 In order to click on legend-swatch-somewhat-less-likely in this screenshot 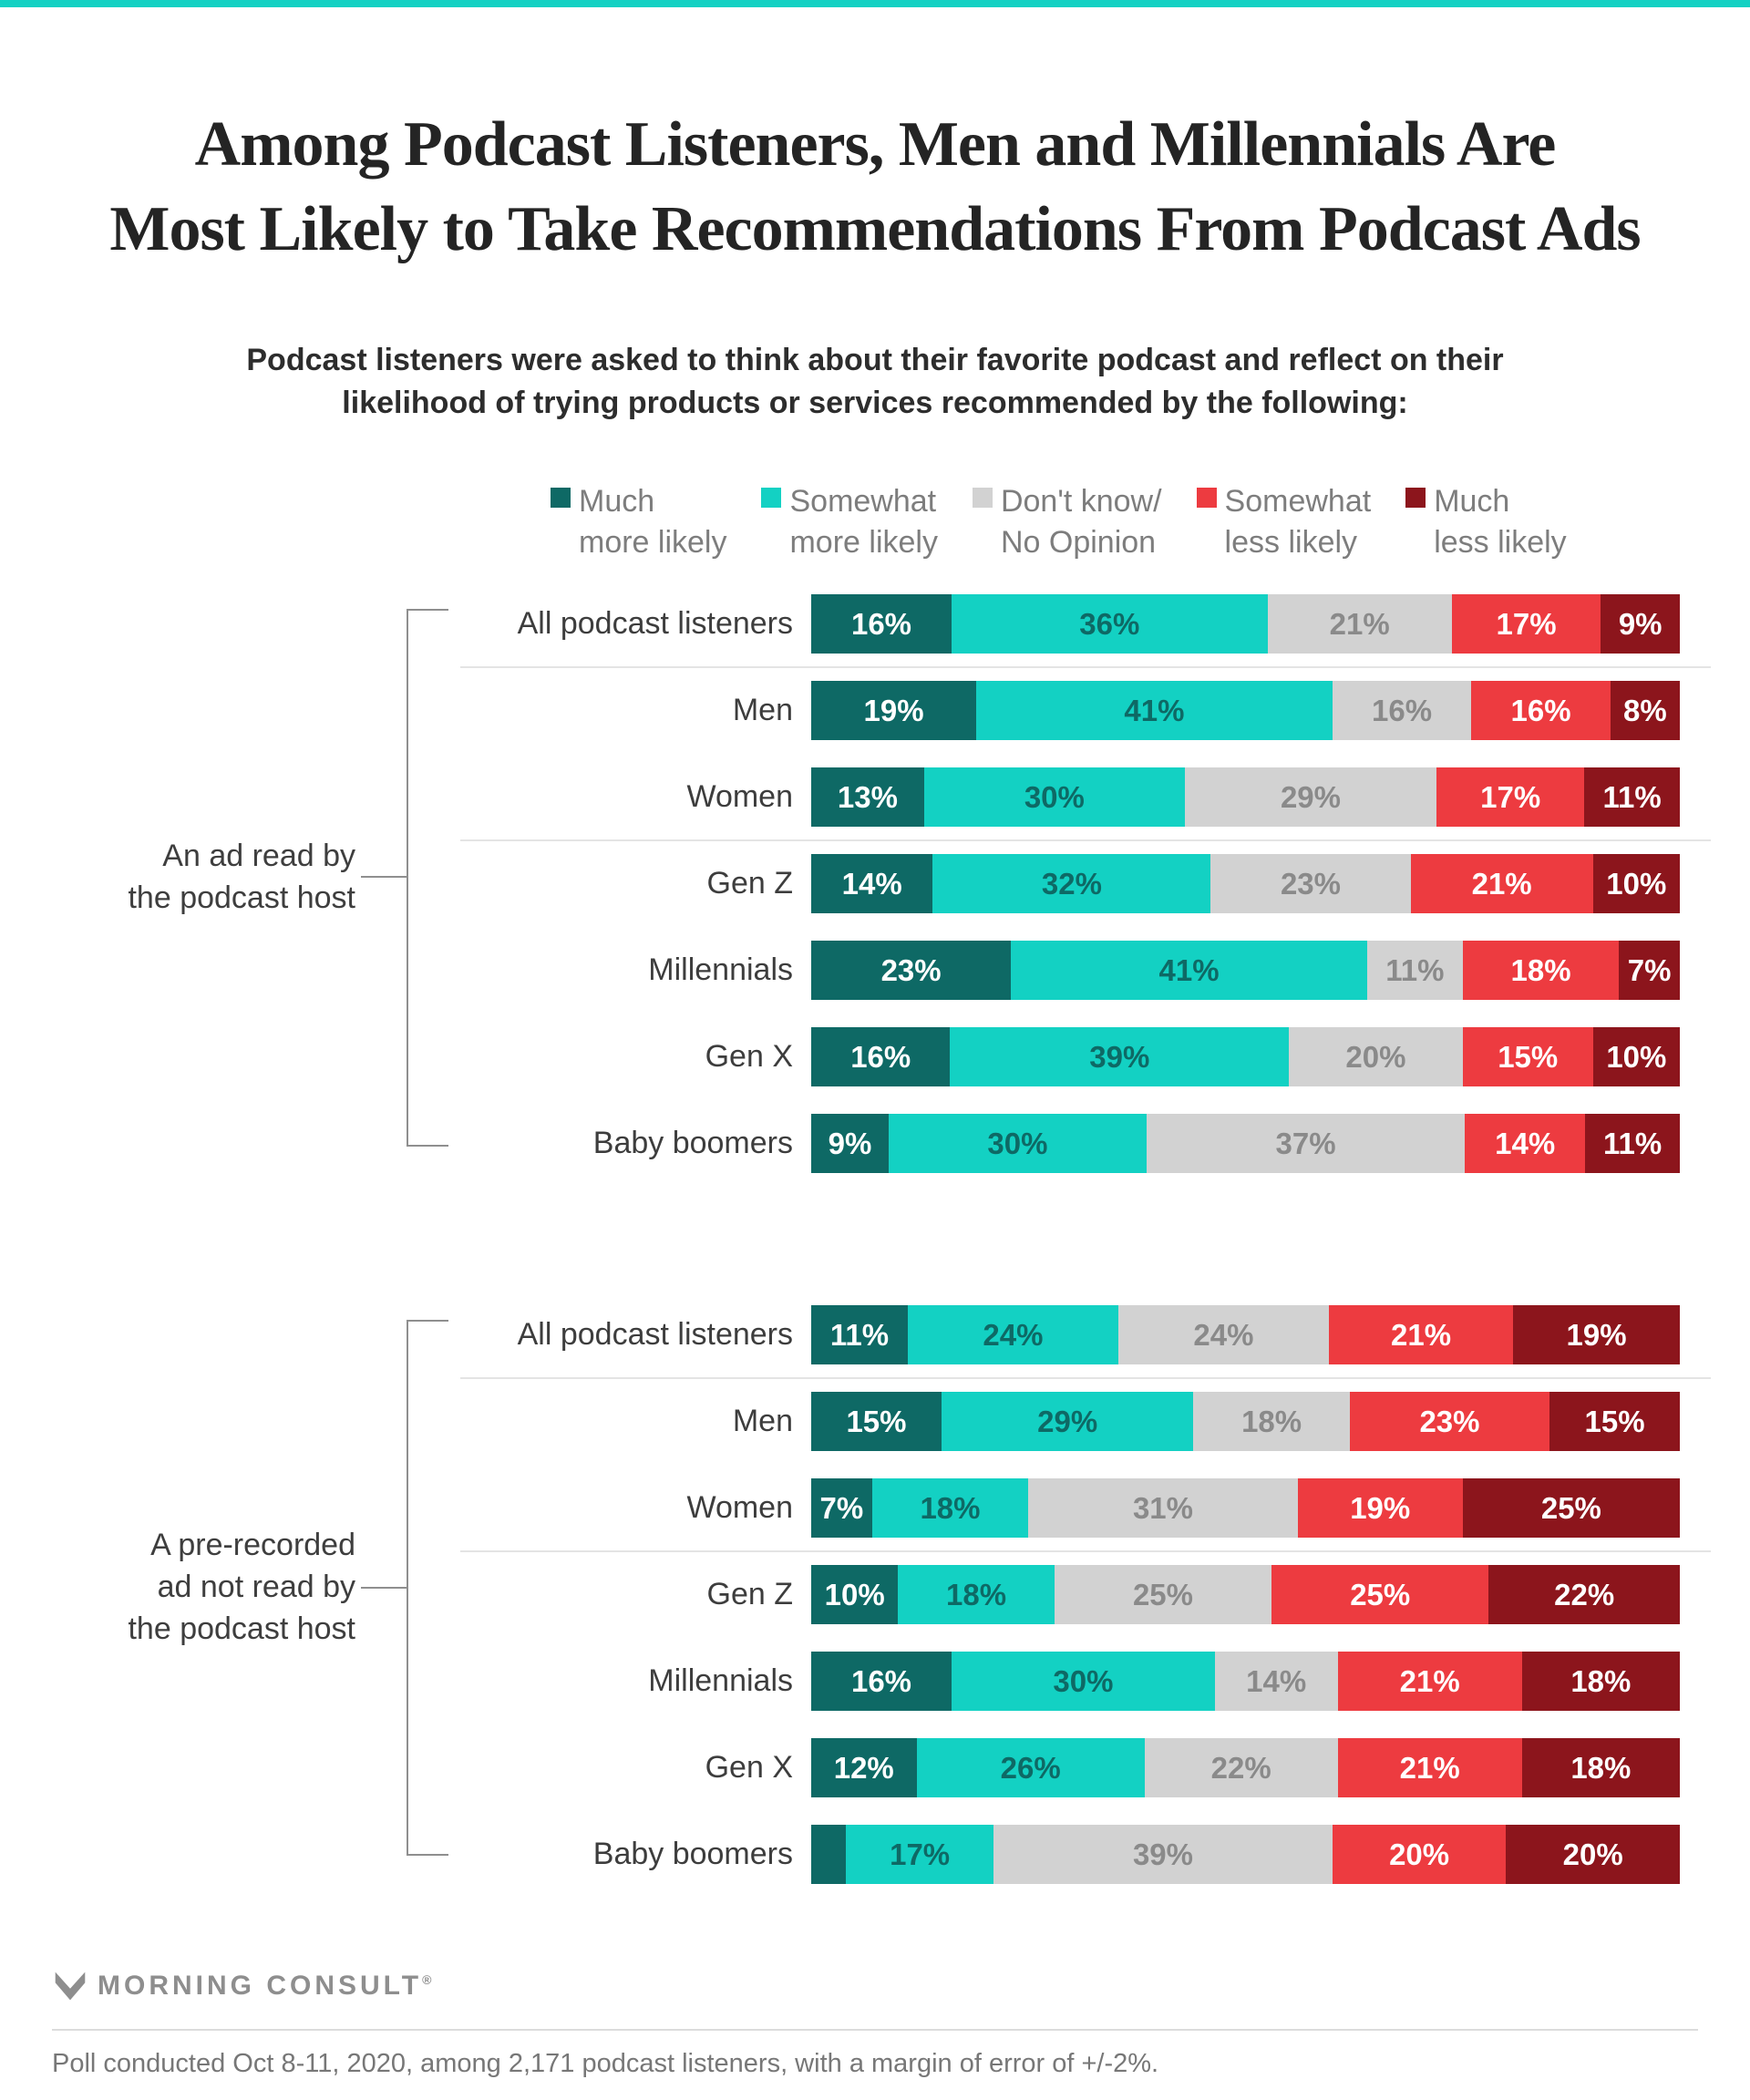, I will do `click(1207, 498)`.